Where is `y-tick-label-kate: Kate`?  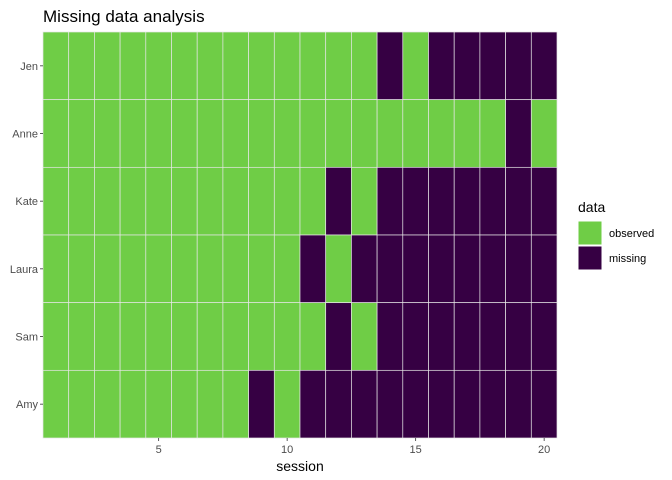 y-tick-label-kate: Kate is located at coordinates (26, 202).